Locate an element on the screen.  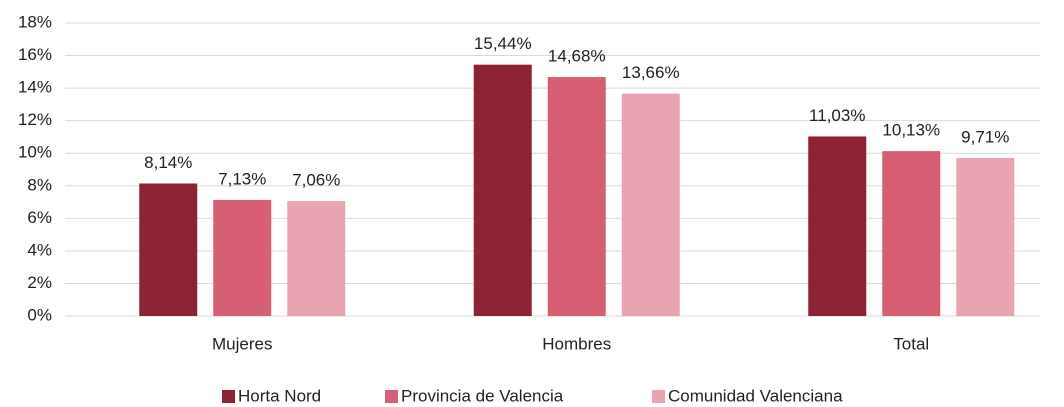
value-label: 13,66% is located at coordinates (651, 72).